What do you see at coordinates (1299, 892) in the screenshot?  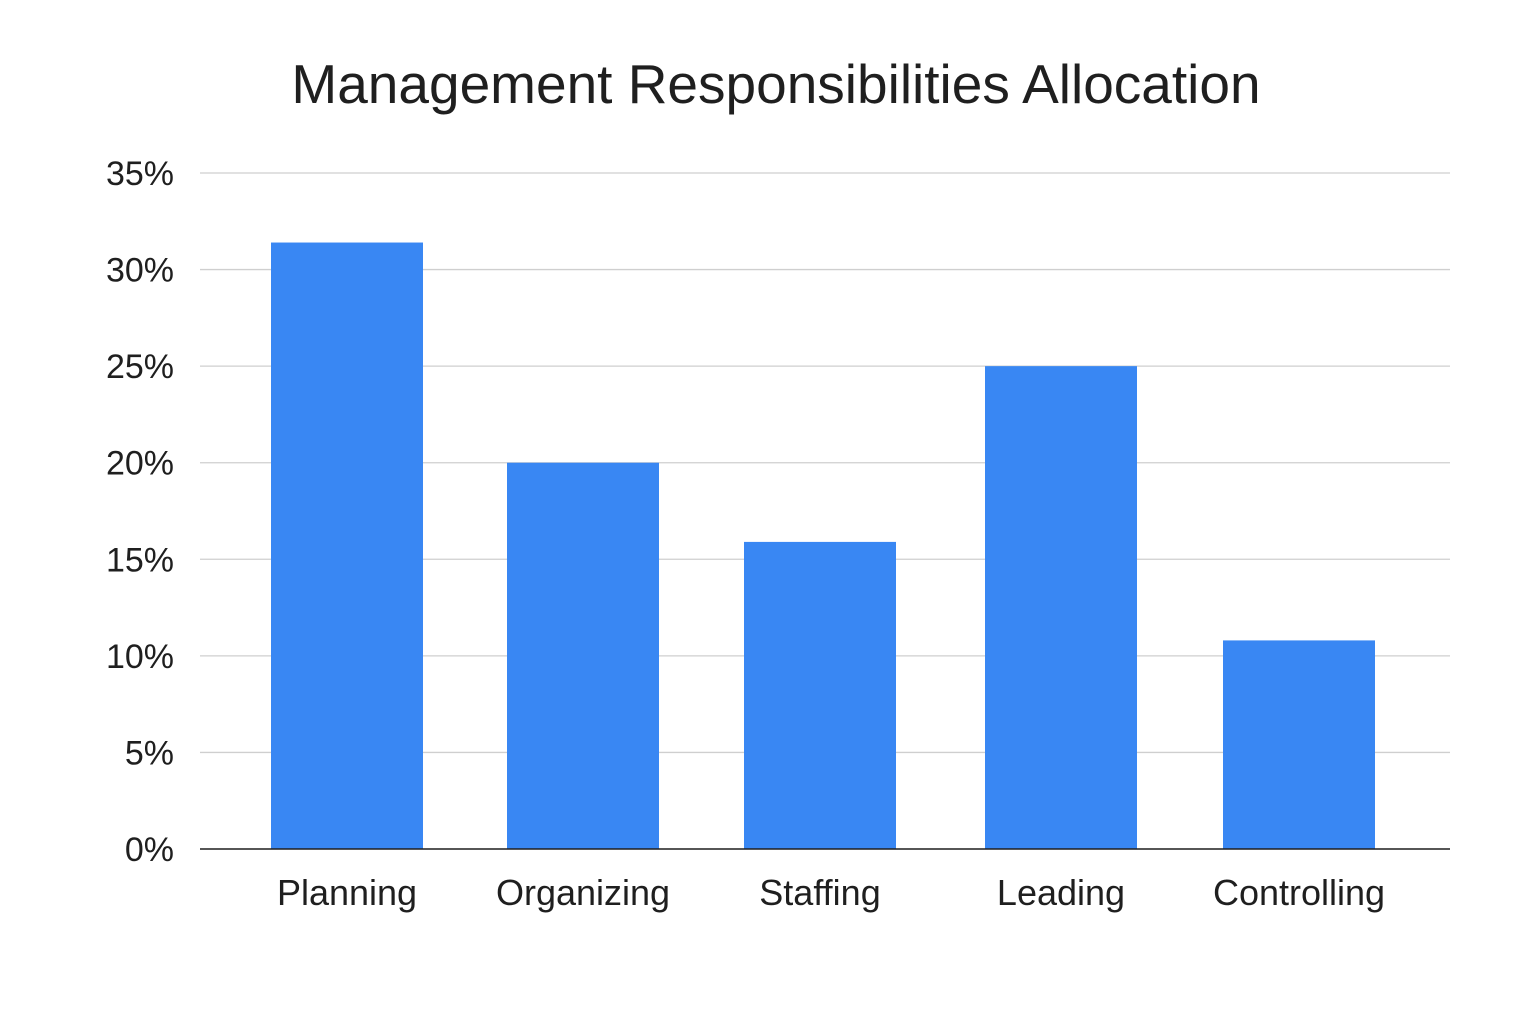 I see `x-category-label: Controlling` at bounding box center [1299, 892].